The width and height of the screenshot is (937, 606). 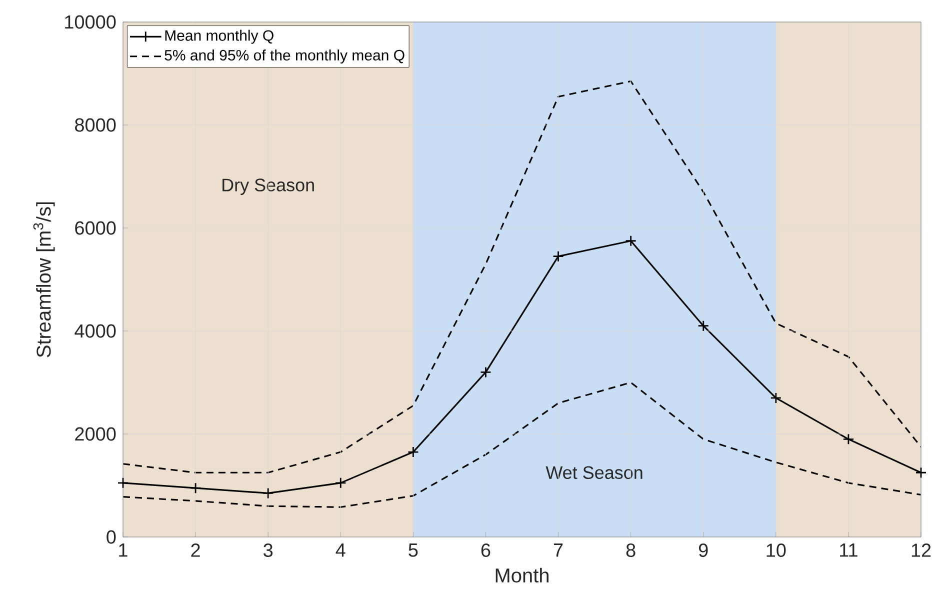 I want to click on x-tick-label: 10, so click(x=776, y=550).